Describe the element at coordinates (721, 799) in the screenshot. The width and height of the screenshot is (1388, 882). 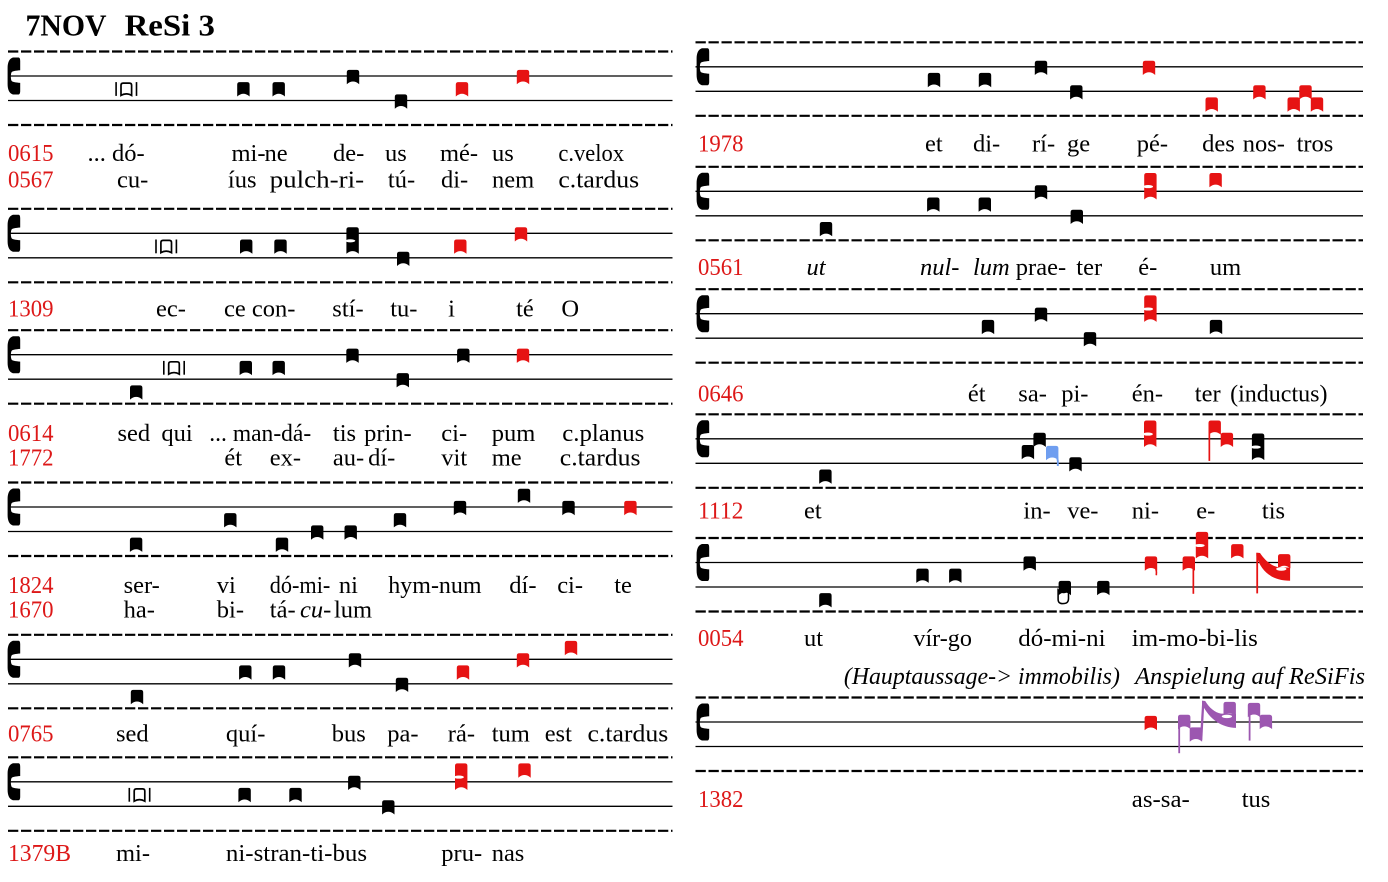
I see `svg-text: 1382` at that location.